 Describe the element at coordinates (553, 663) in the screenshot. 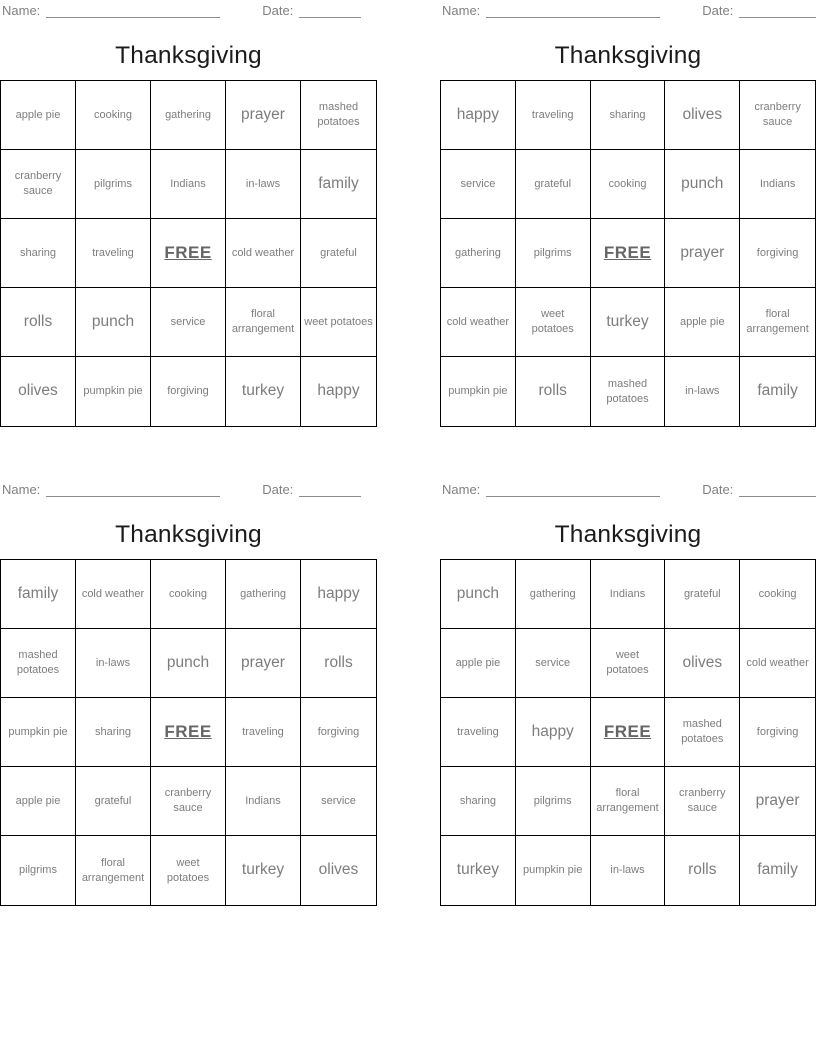

I see `bingo-cell: service` at that location.